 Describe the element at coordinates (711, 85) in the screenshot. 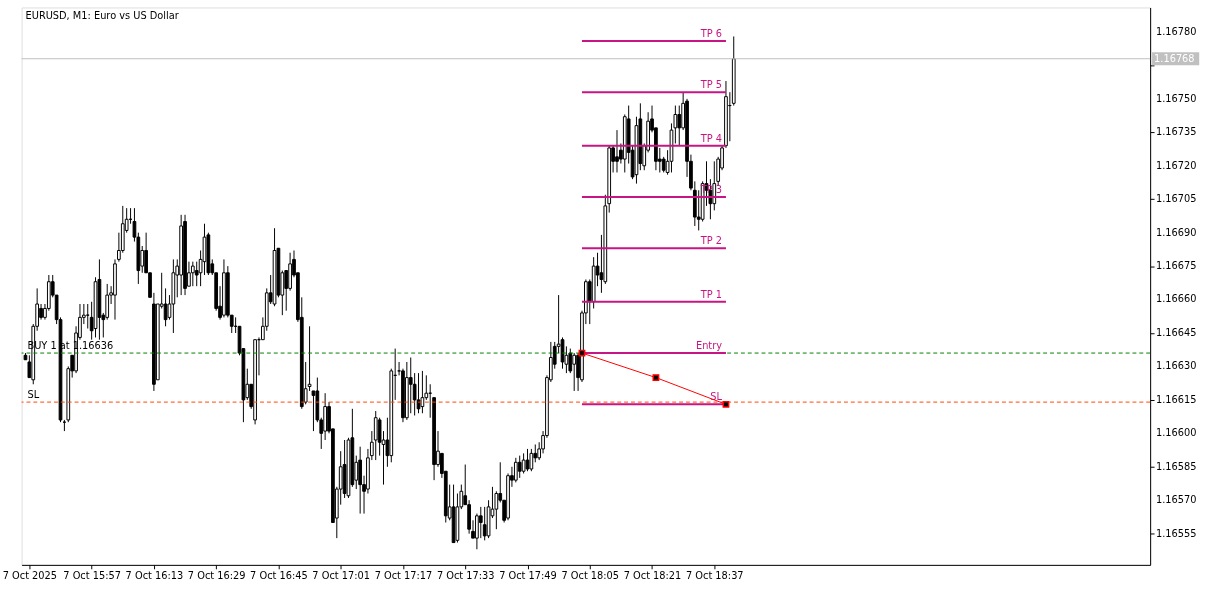

I see `series-label: TP 5` at that location.